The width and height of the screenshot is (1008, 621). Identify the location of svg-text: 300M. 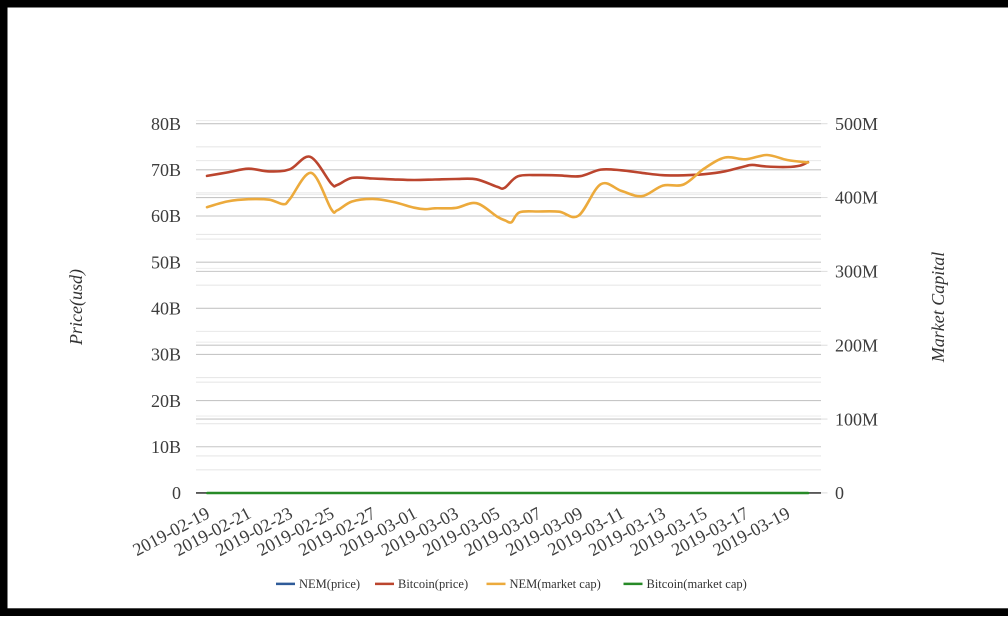
(856, 272).